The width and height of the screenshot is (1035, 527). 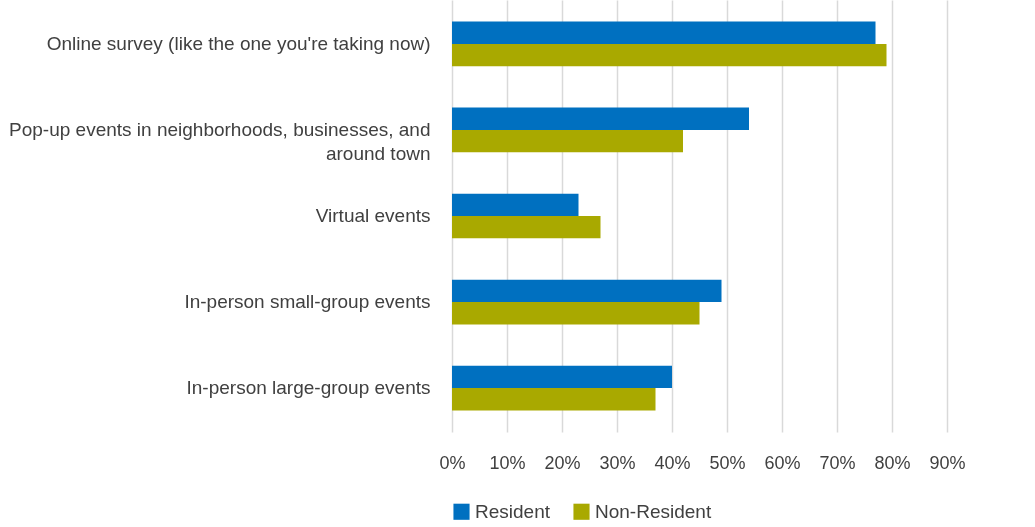 What do you see at coordinates (307, 302) in the screenshot?
I see `y-tick-label: In-person small-group events` at bounding box center [307, 302].